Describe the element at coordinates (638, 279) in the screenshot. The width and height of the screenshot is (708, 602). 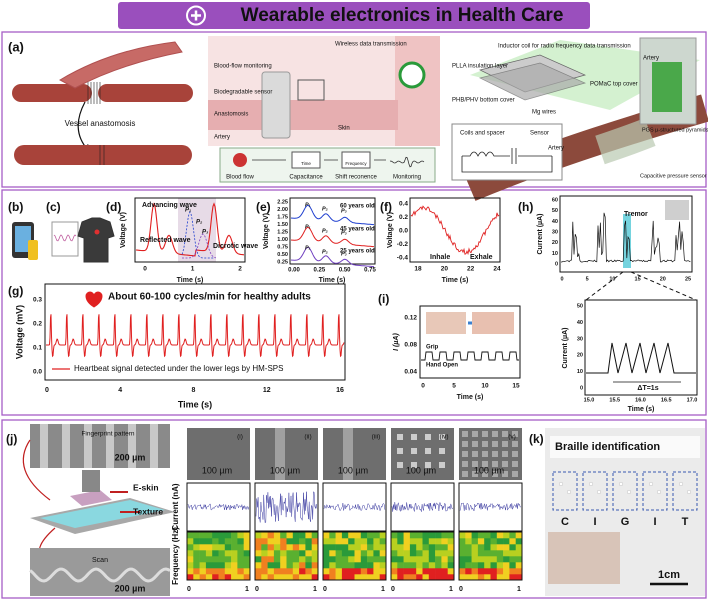
I see `x-tick-label: 15` at that location.